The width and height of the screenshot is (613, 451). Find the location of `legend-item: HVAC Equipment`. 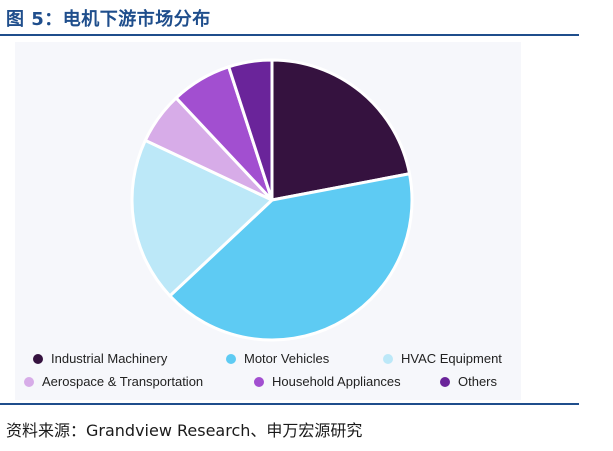

legend-item: HVAC Equipment is located at coordinates (442, 358).